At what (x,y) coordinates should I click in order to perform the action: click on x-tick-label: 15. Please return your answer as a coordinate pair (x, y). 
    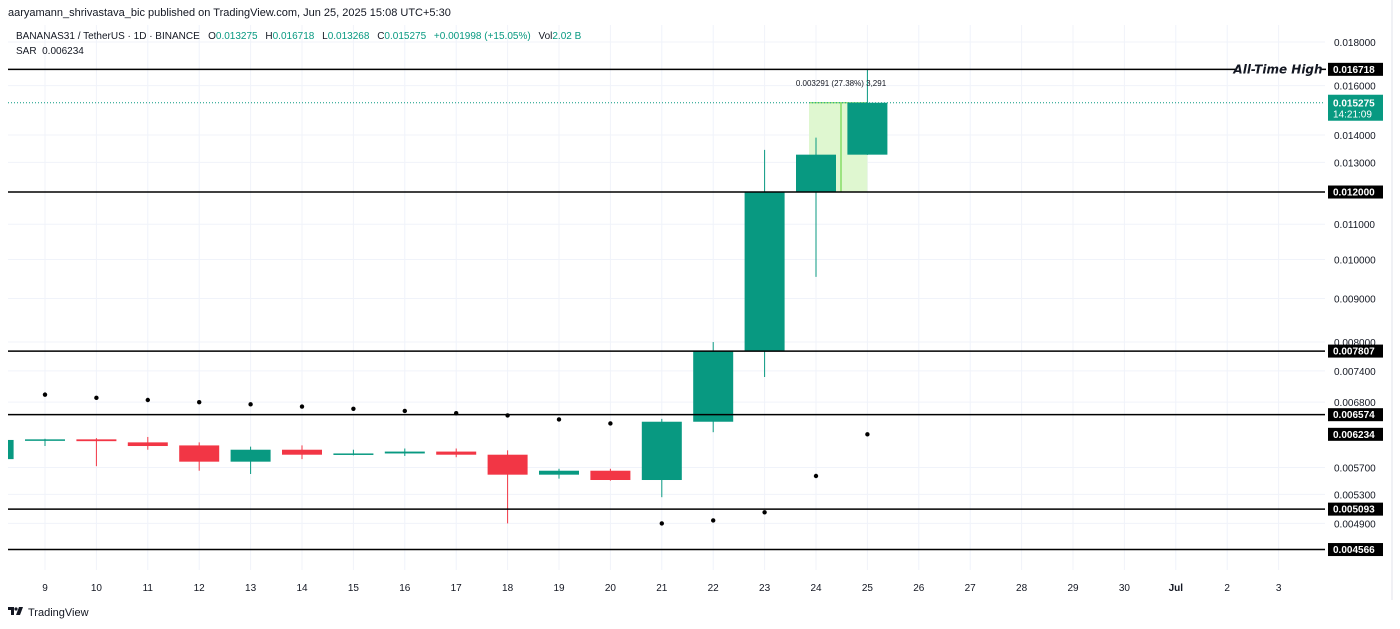
    Looking at the image, I should click on (354, 588).